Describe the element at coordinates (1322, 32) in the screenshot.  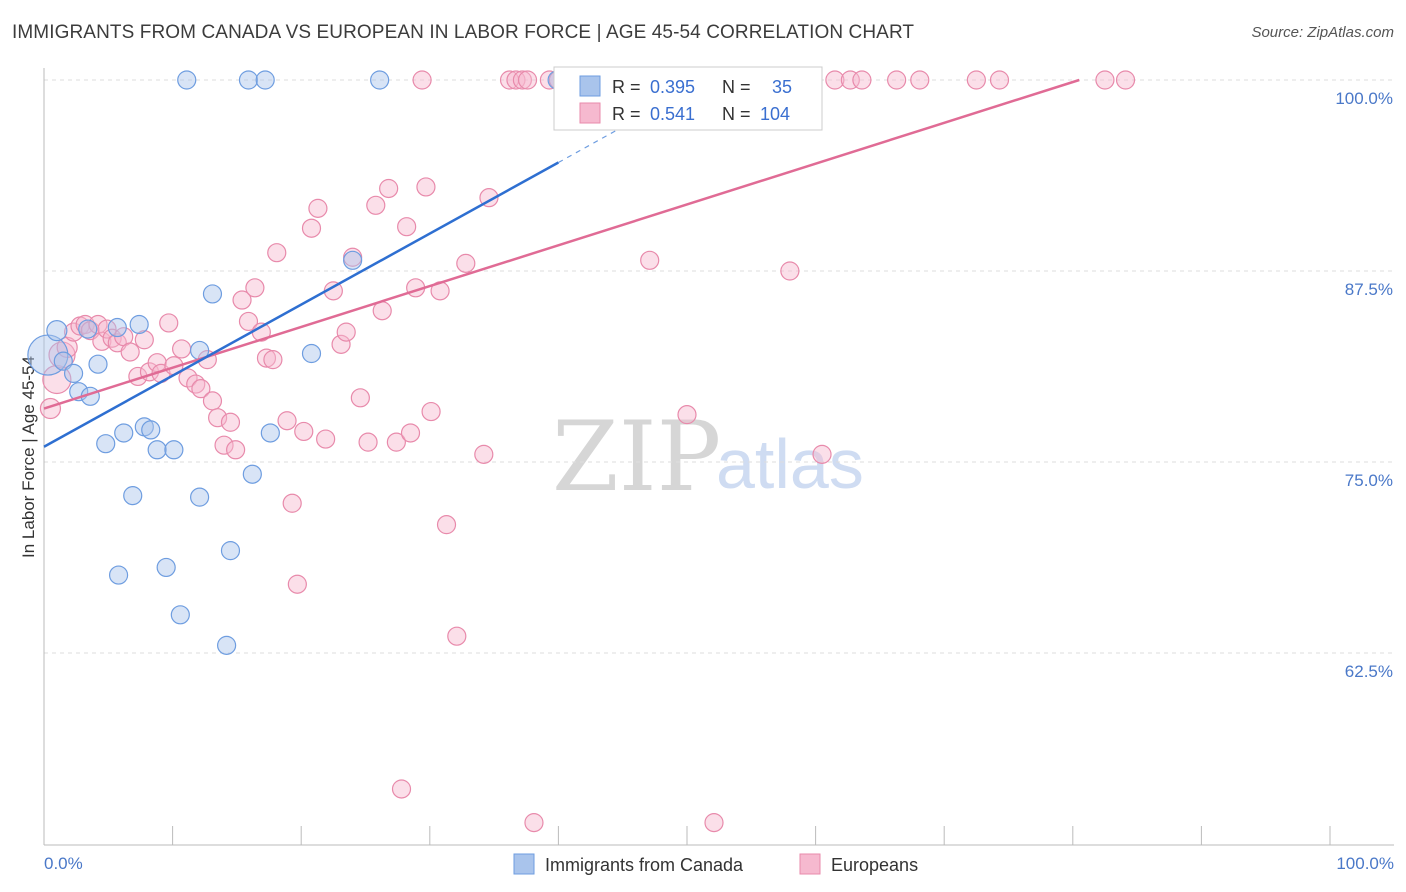
I see `source-credit: Source: ZipAtlas.com` at that location.